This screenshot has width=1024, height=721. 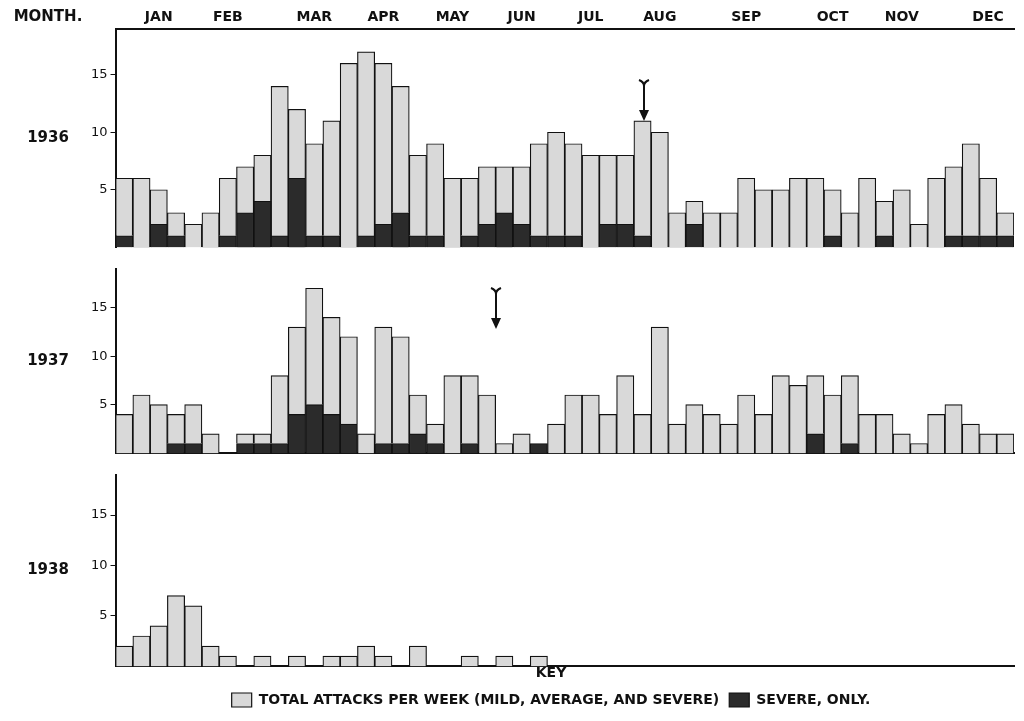 What do you see at coordinates (988, 16) in the screenshot?
I see `x-tick-label: DEC` at bounding box center [988, 16].